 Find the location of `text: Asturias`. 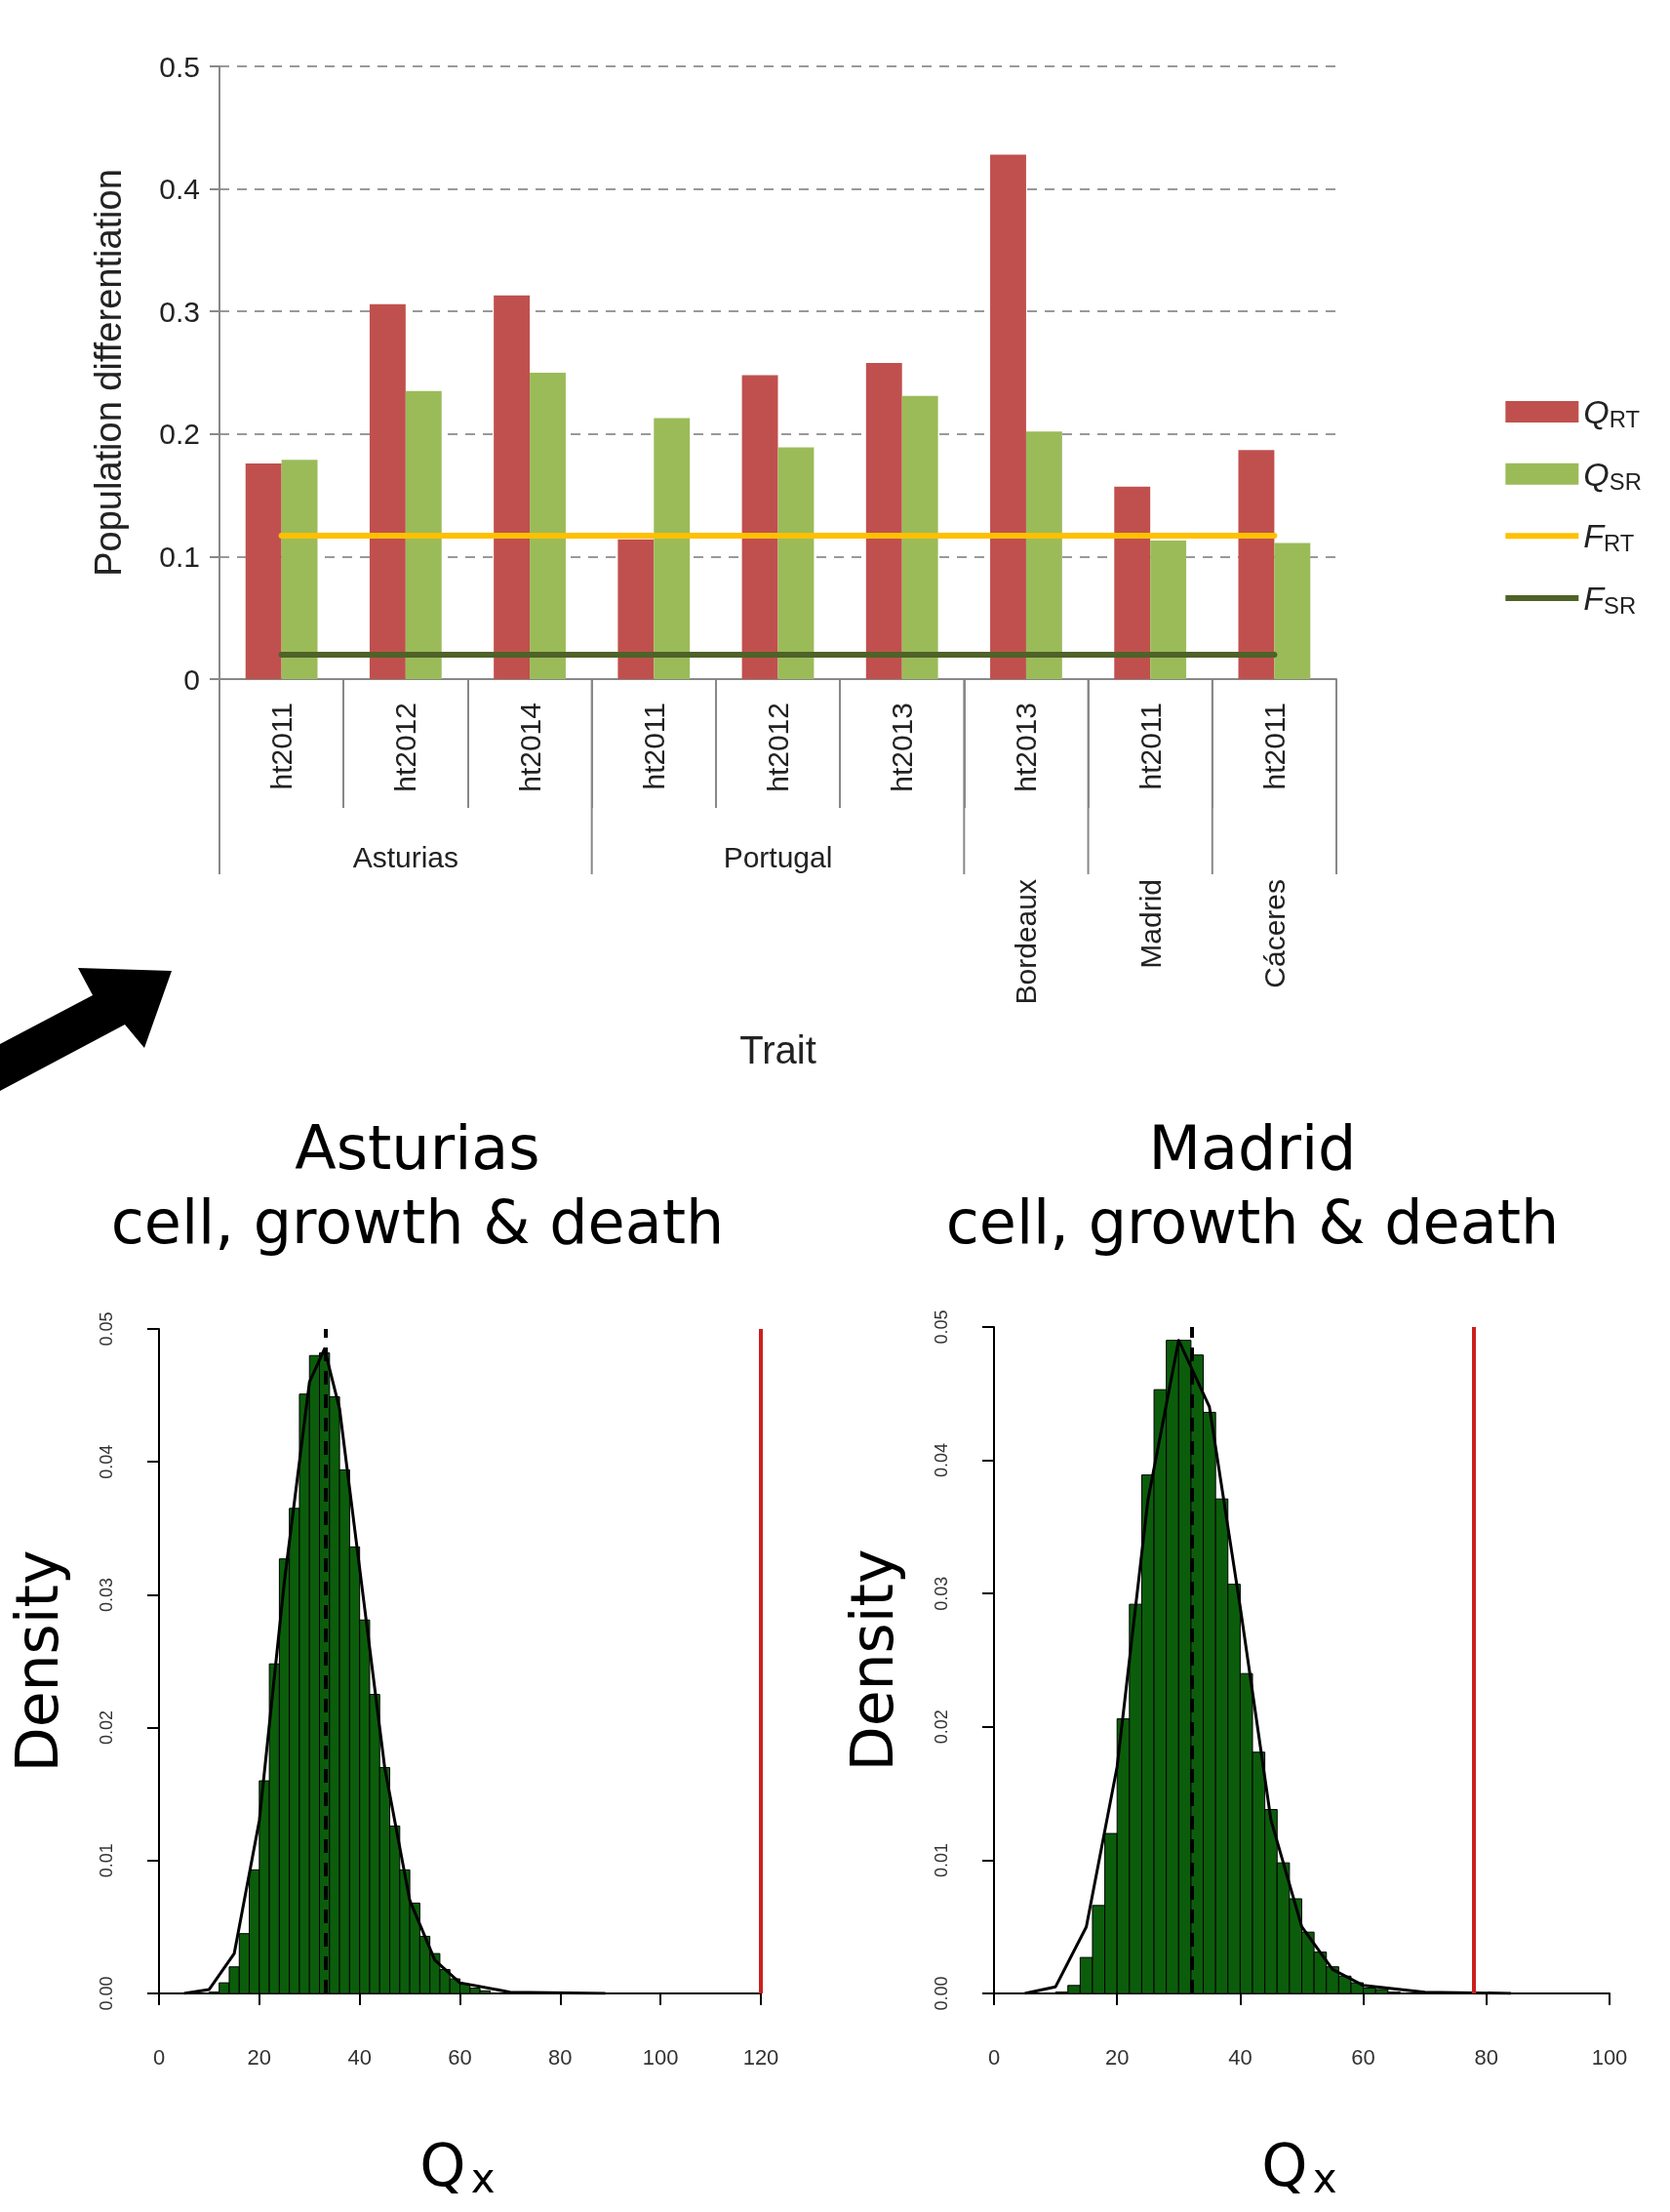

text: Asturias is located at coordinates (405, 856).